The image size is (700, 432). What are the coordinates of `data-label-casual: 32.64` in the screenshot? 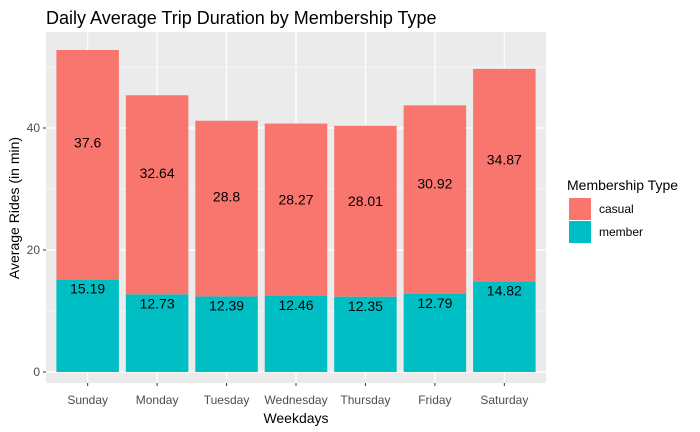 It's located at (157, 173).